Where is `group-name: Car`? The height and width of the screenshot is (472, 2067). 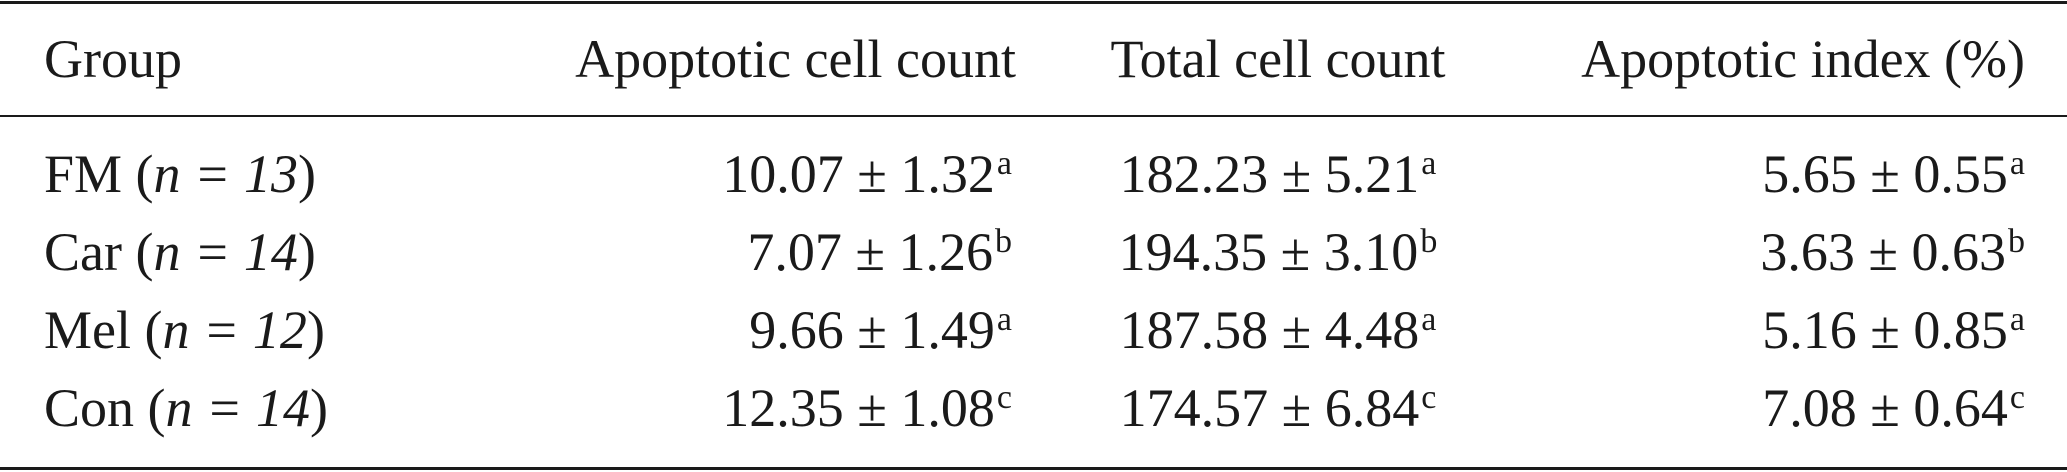
group-name: Car is located at coordinates (83, 252).